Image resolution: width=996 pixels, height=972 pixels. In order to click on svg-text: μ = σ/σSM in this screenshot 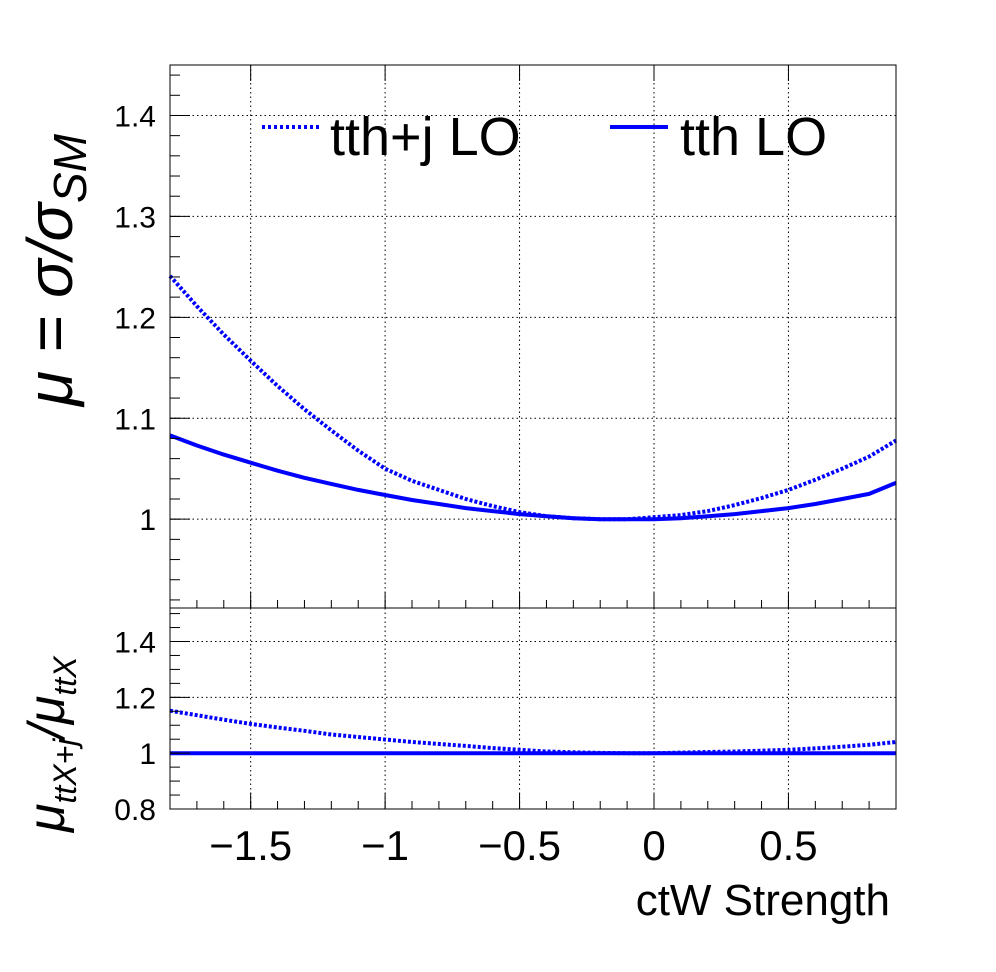, I will do `click(55, 270)`.